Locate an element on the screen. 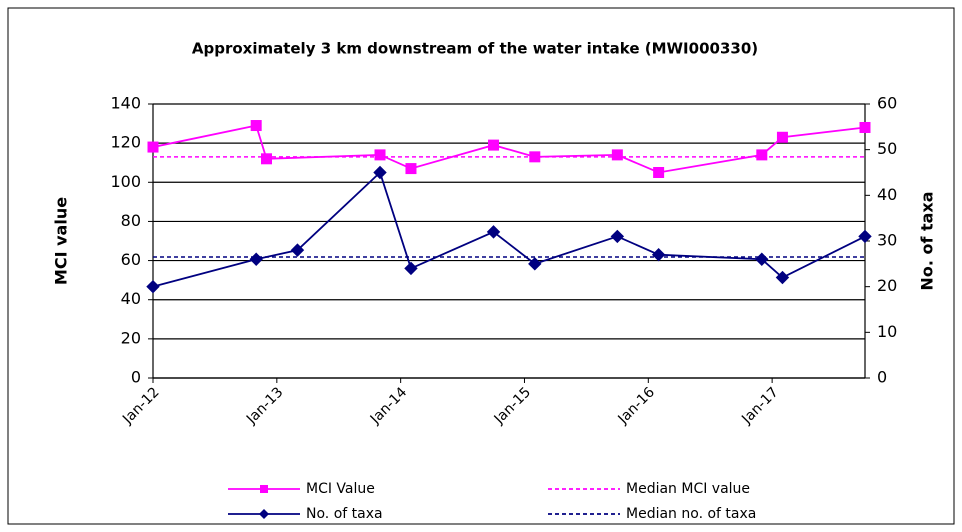 The height and width of the screenshot is (532, 962). y-tick-label: 80 is located at coordinates (131, 220).